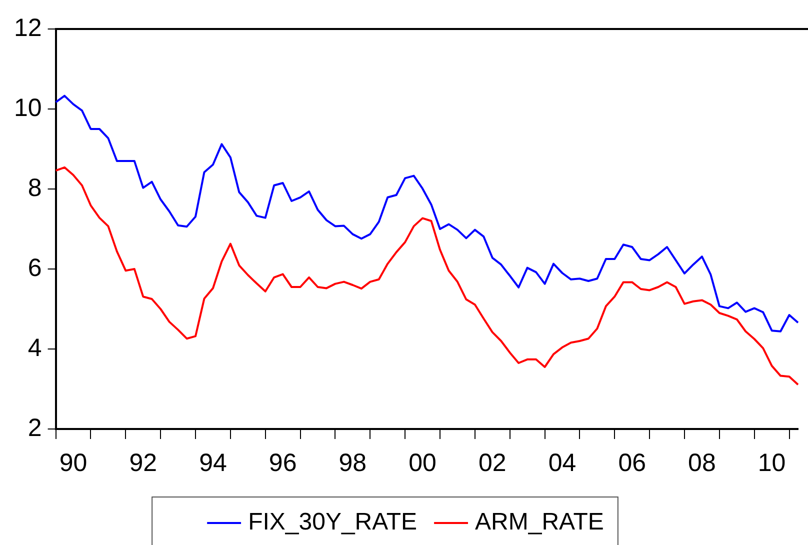 Image resolution: width=808 pixels, height=545 pixels. I want to click on y-tick-label: 12, so click(28, 28).